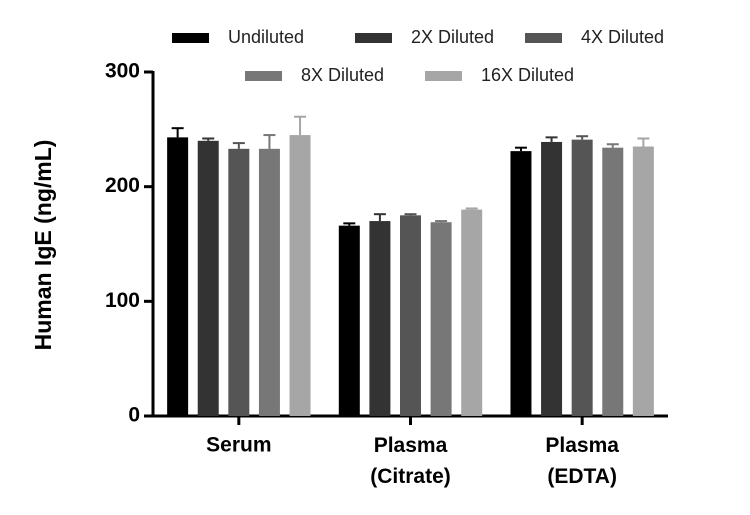 The width and height of the screenshot is (750, 515). What do you see at coordinates (122, 185) in the screenshot?
I see `y-tick-label: 200` at bounding box center [122, 185].